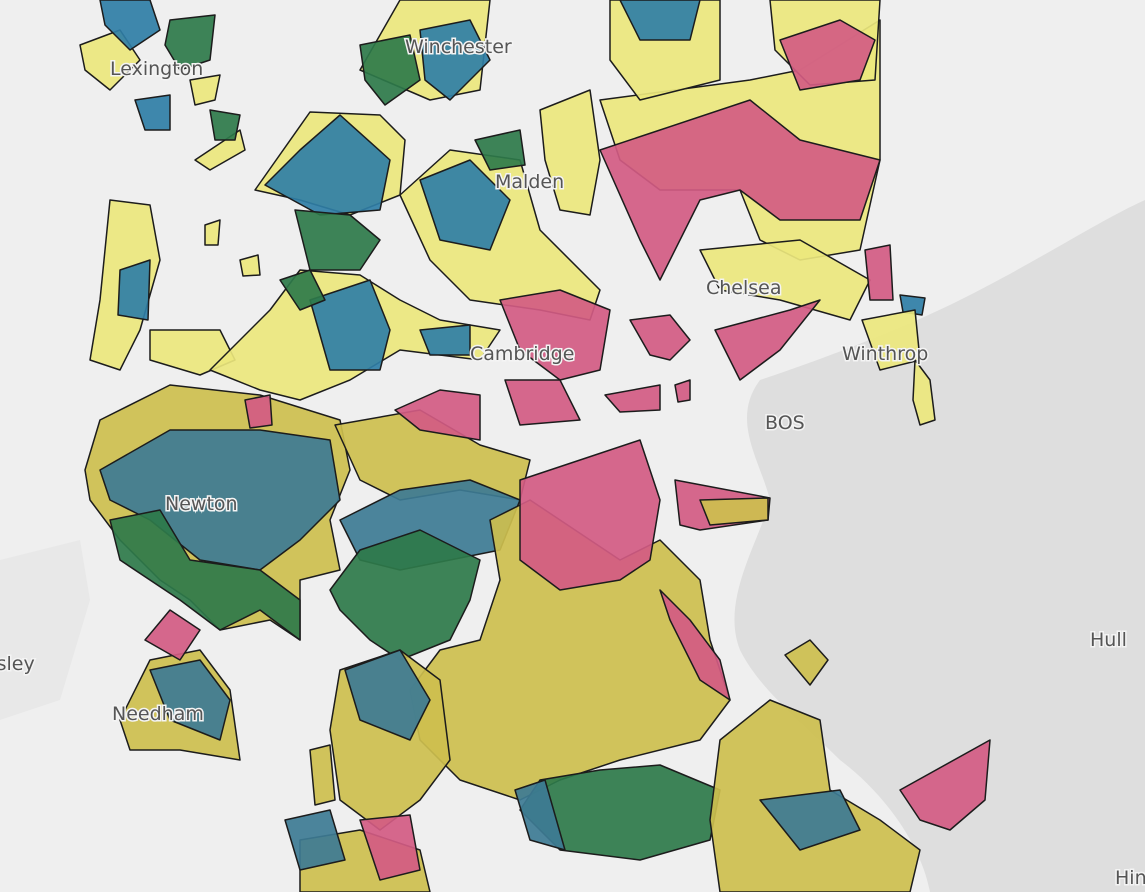  I want to click on place-label: Hingham, so click(1130, 878).